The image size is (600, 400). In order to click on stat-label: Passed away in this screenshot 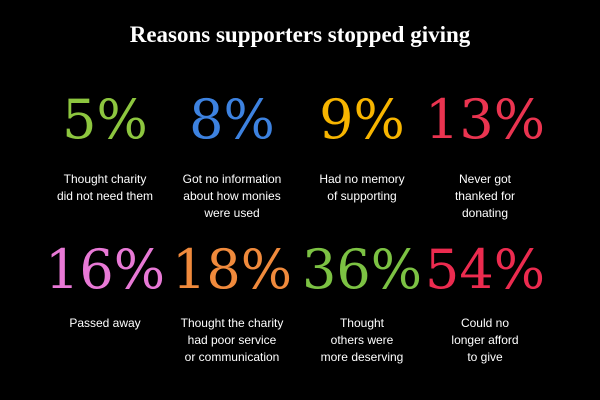, I will do `click(105, 323)`.